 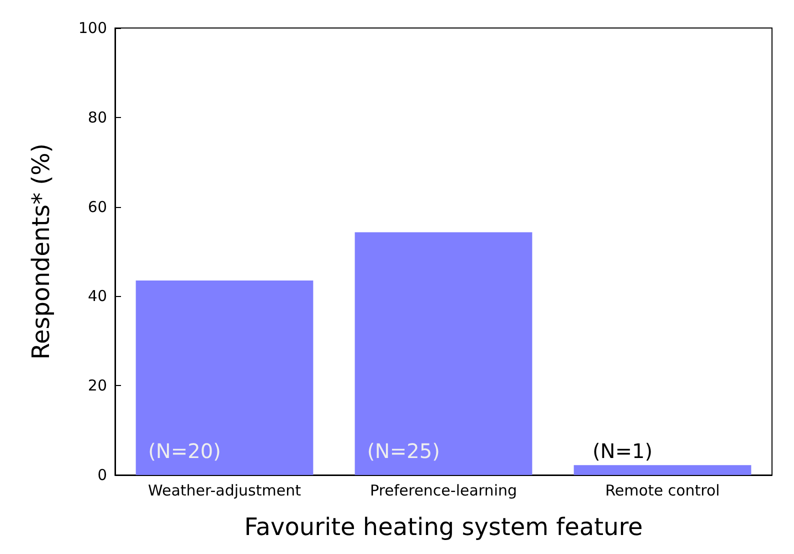 What do you see at coordinates (97, 207) in the screenshot?
I see `y-tick-label: 60` at bounding box center [97, 207].